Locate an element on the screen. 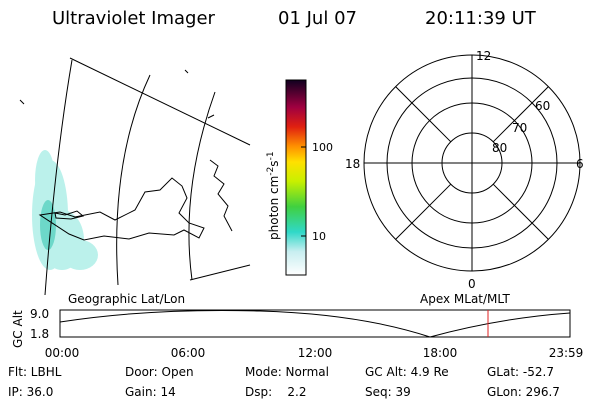  time: 20:11:39 UT is located at coordinates (481, 18).